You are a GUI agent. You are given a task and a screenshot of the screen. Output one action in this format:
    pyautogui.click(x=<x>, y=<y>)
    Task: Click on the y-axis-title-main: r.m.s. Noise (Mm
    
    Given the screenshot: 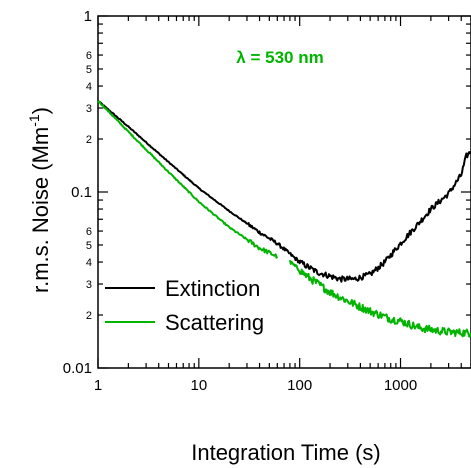 What is the action you would take?
    pyautogui.click(x=40, y=210)
    